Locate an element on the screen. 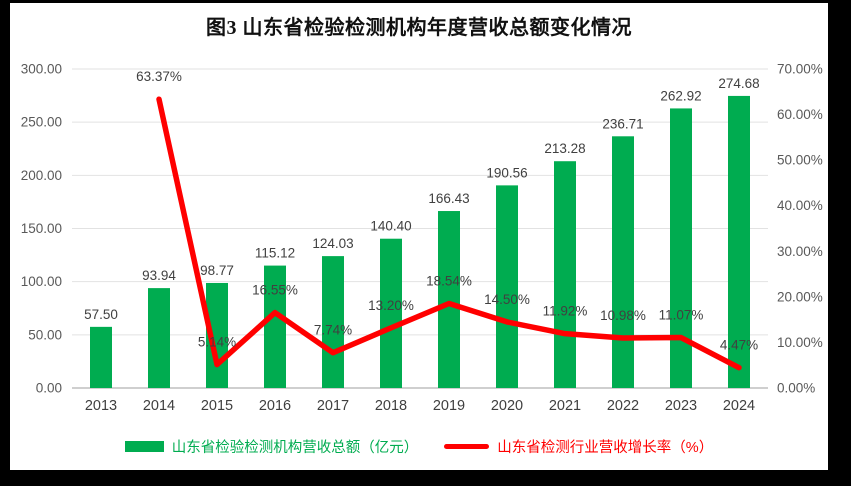 The width and height of the screenshot is (851, 486). right-axis-tick-label: 70.00% is located at coordinates (800, 69).